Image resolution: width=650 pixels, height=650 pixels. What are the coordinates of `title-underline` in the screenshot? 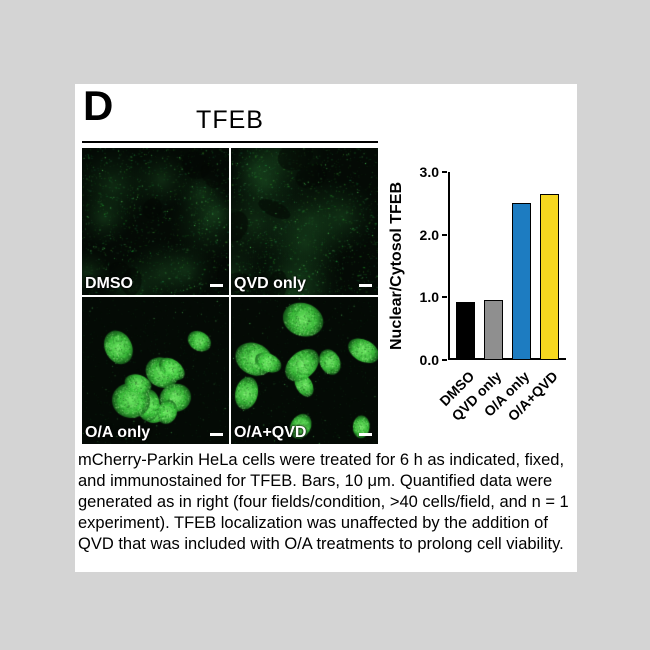 It's located at (230, 142).